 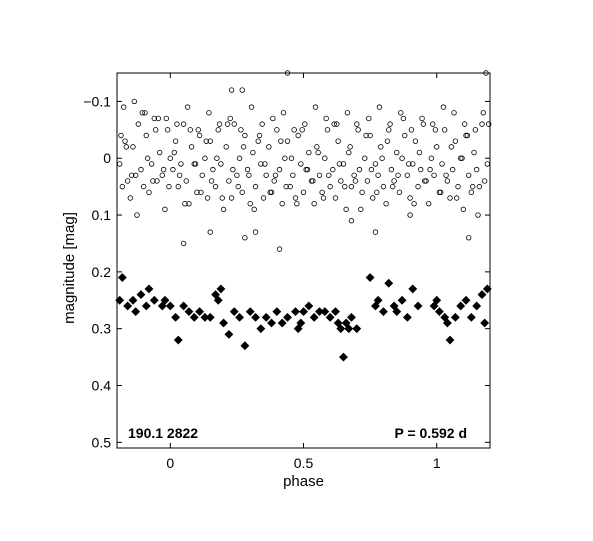 What do you see at coordinates (69, 268) in the screenshot?
I see `y-axis-label: magnitude [mag]` at bounding box center [69, 268].